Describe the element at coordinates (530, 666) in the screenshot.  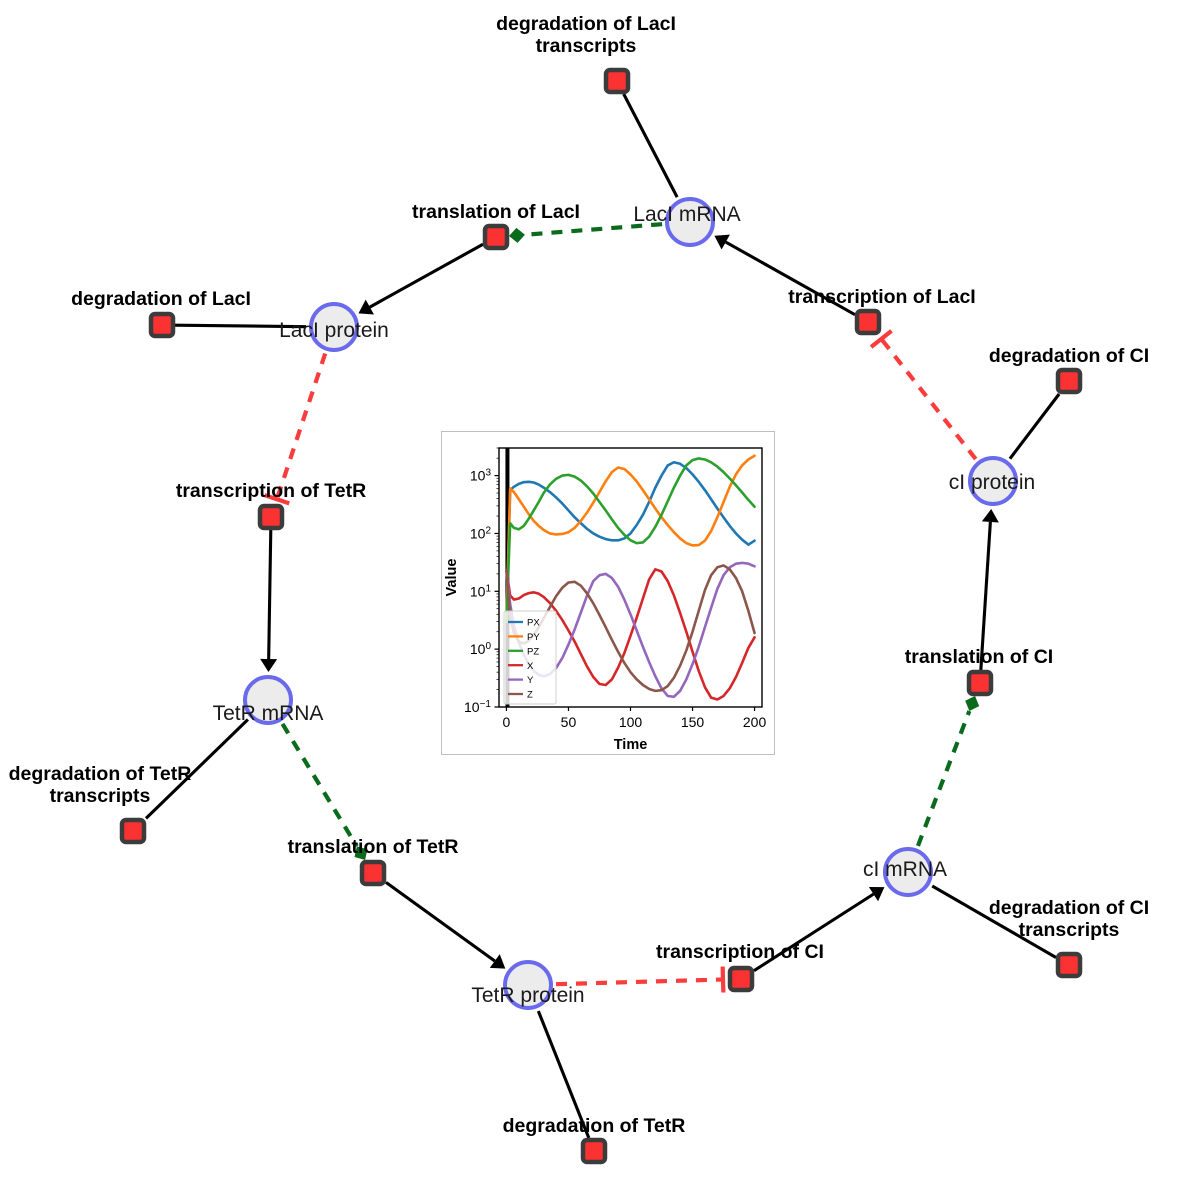
I see `legend-label-X: X` at that location.